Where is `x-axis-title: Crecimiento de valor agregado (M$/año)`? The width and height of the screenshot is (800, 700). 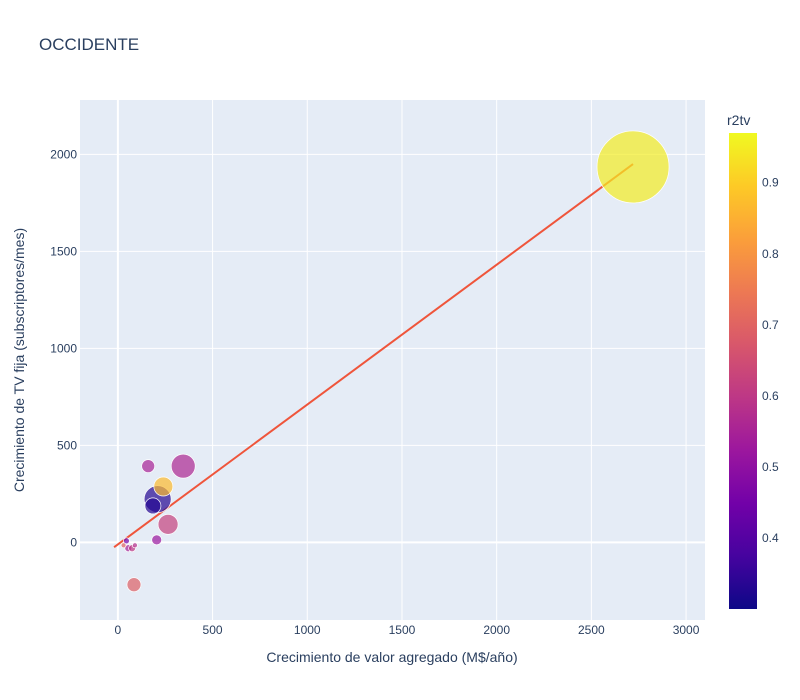
x-axis-title: Crecimiento de valor agregado (M$/año) is located at coordinates (391, 657).